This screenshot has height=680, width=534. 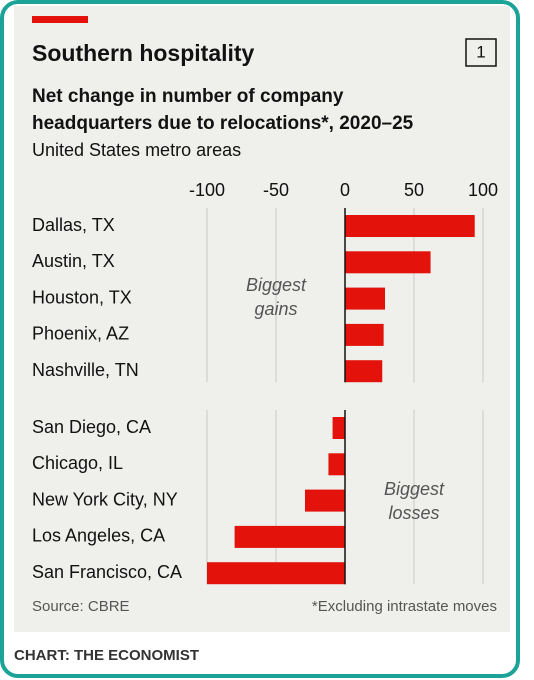 I want to click on annotation: losses, so click(x=413, y=513).